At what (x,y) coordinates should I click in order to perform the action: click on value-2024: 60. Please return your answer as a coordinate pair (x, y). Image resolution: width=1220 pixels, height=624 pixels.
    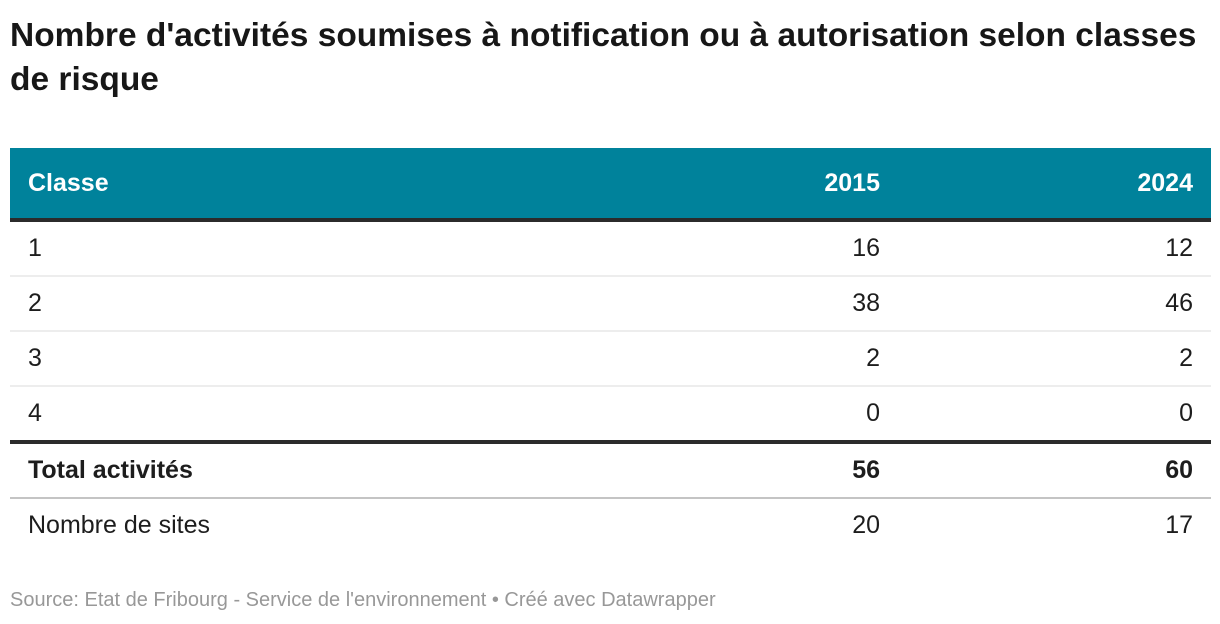
    Looking at the image, I should click on (1045, 470).